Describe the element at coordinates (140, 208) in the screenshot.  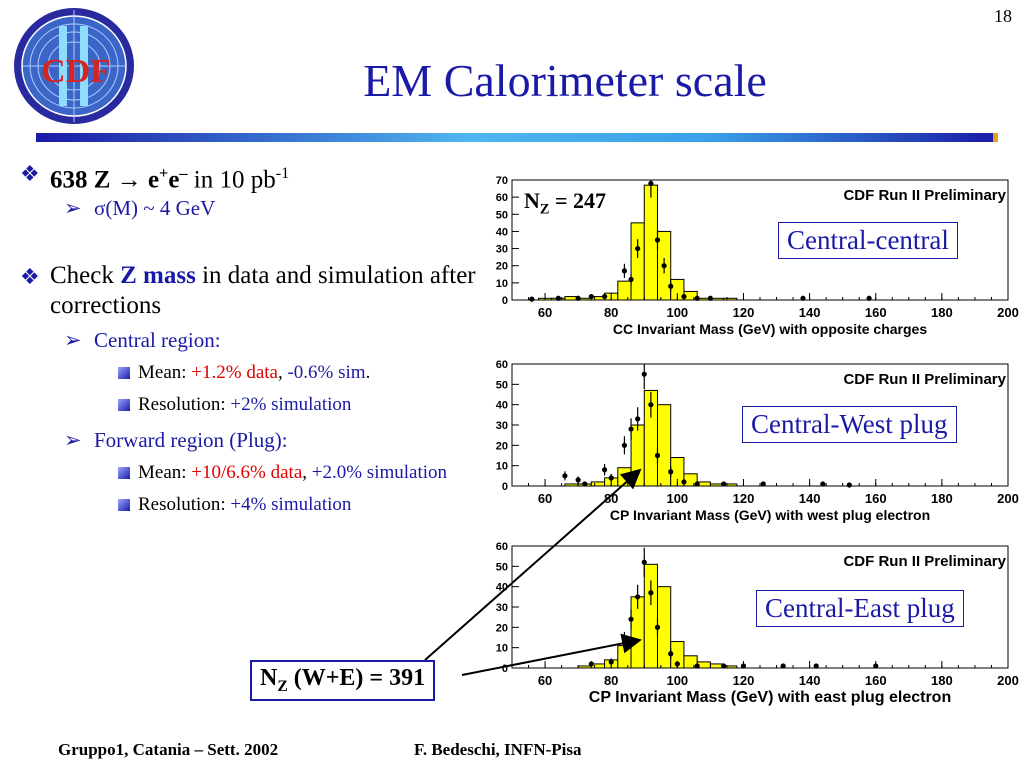
I see `bullet-sigma: ➢ σ(M) ~ 4 GeV` at that location.